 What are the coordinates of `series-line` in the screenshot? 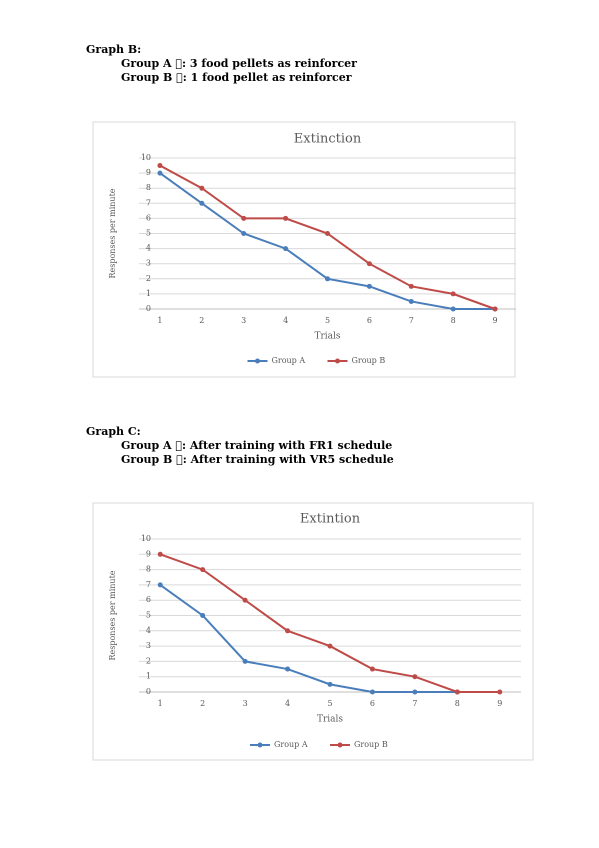 It's located at (308, 638).